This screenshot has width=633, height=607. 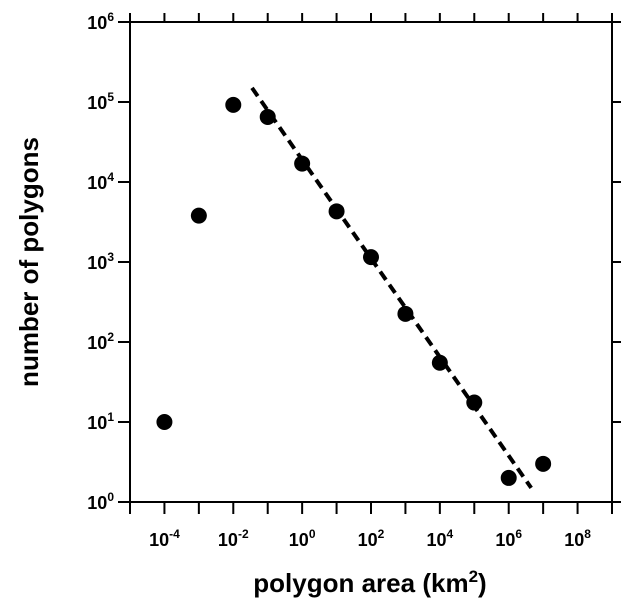 I want to click on y-tick-label: 10⁶, so click(x=100, y=21).